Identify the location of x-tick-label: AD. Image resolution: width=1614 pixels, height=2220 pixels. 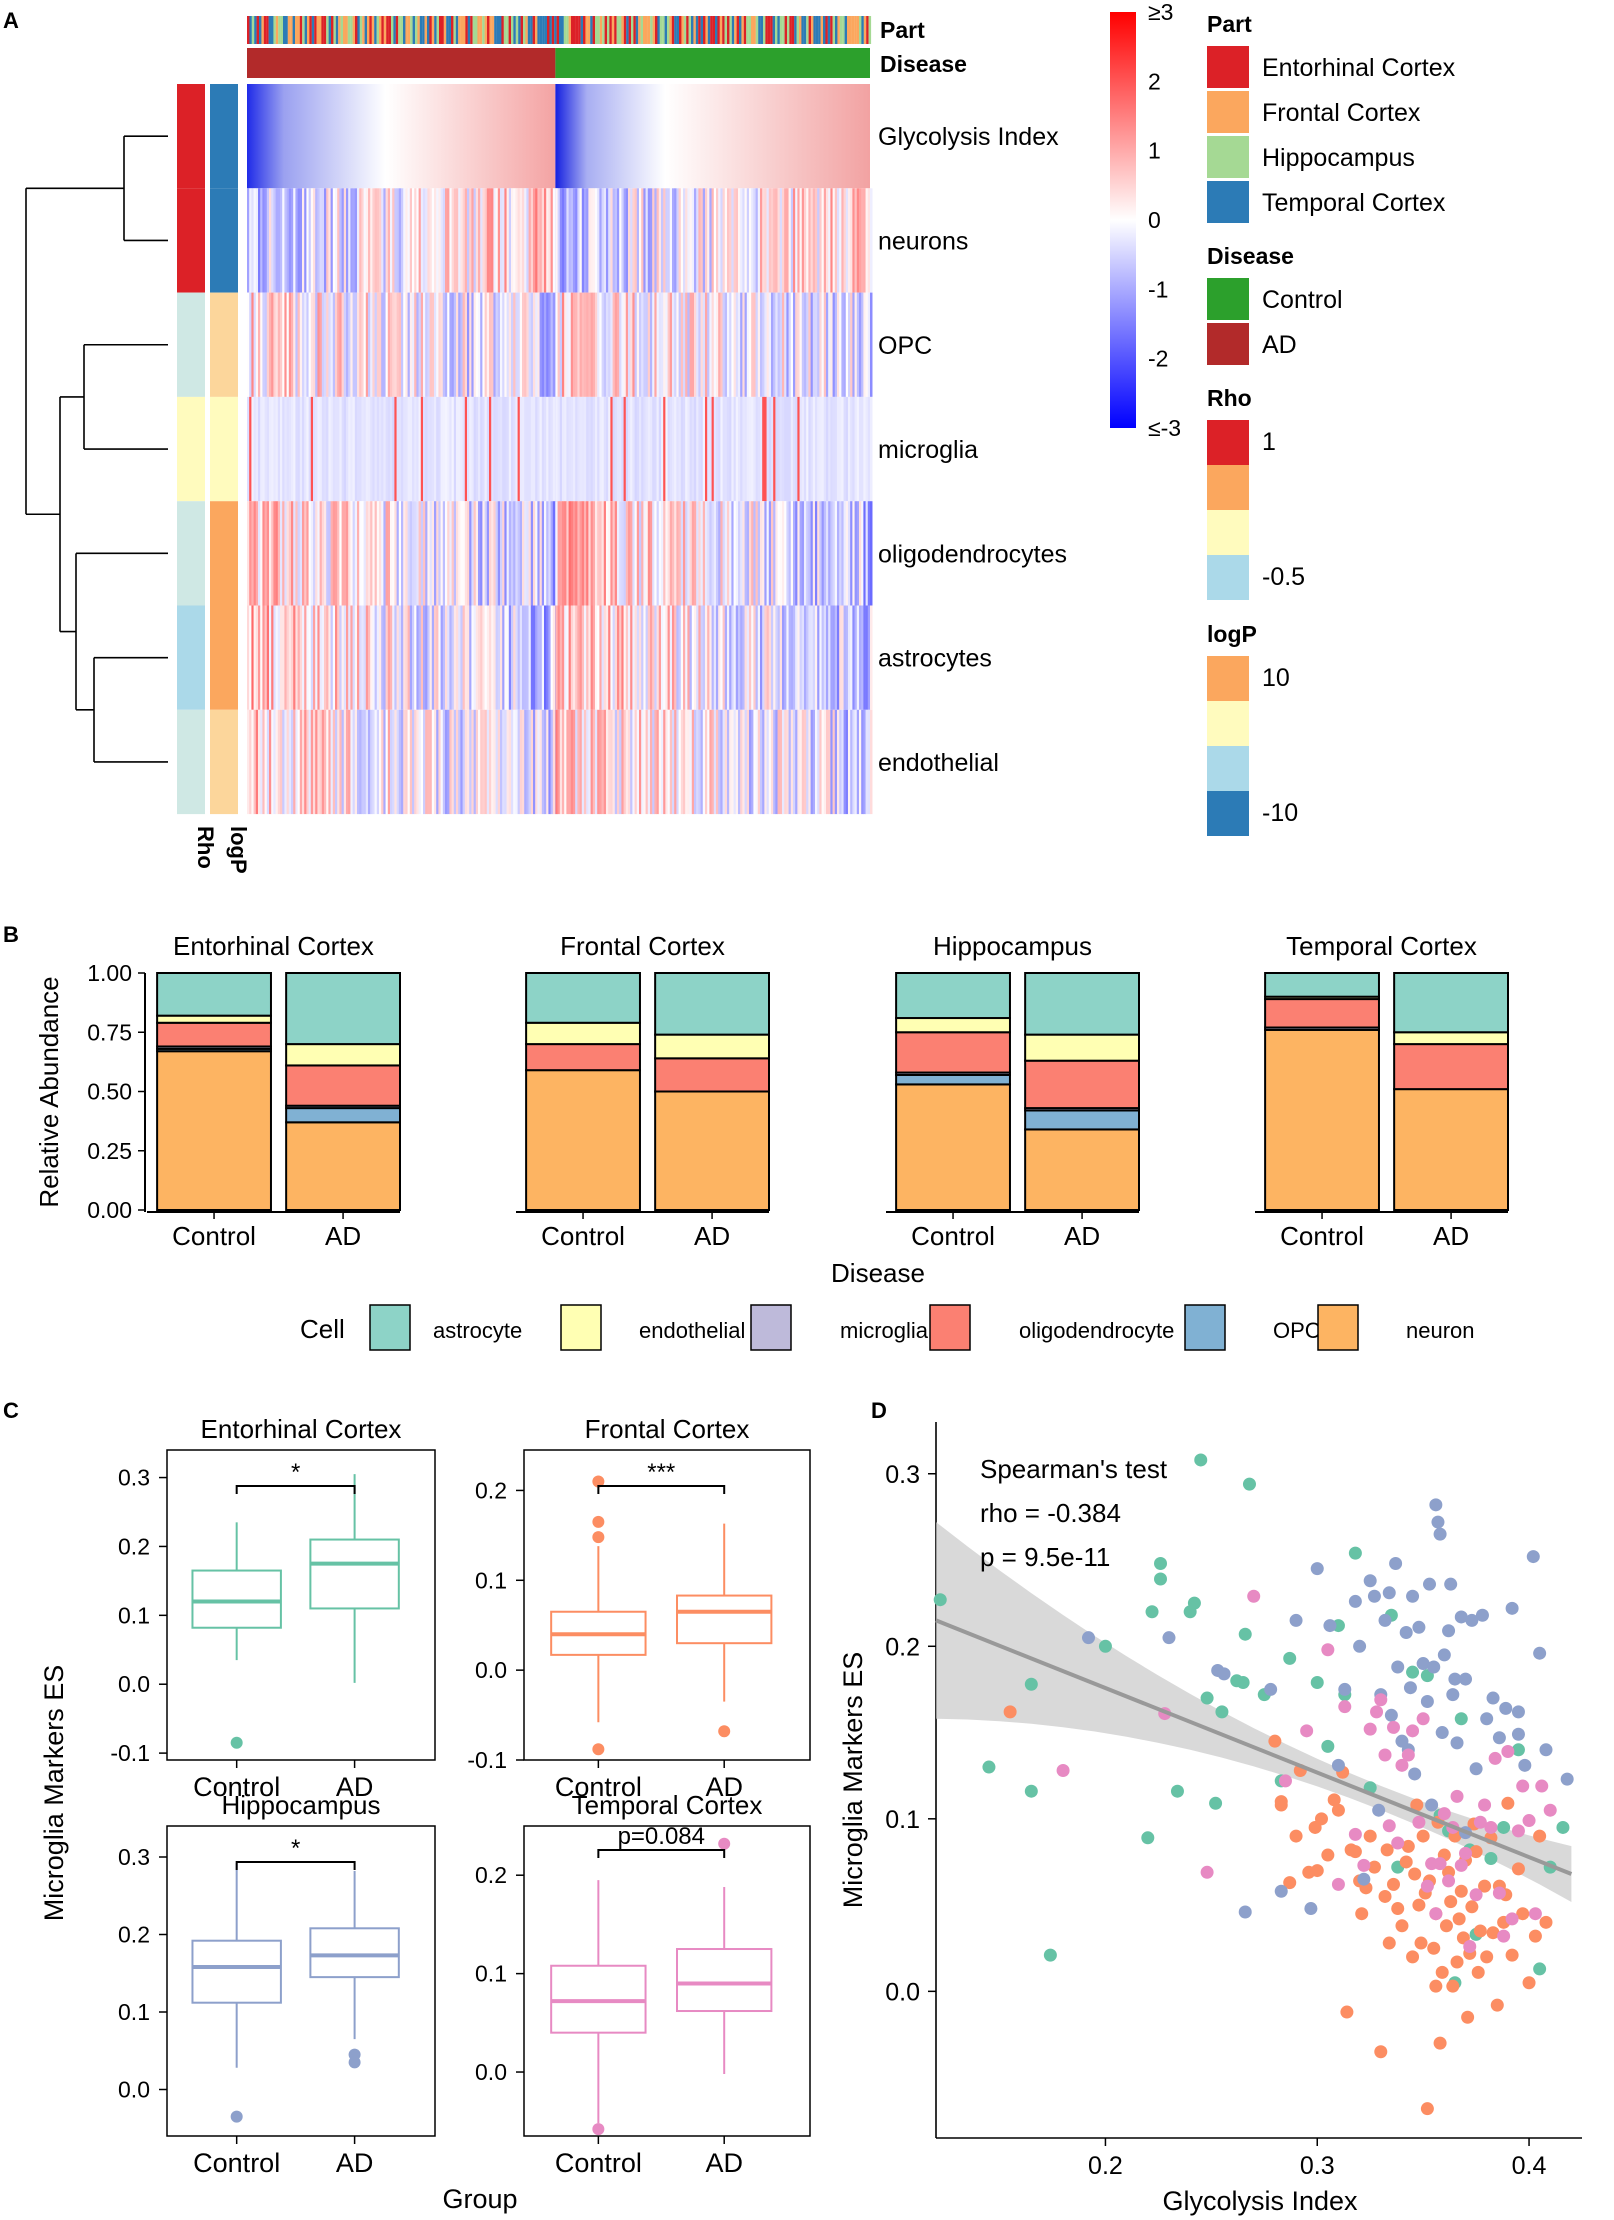
(1451, 1236).